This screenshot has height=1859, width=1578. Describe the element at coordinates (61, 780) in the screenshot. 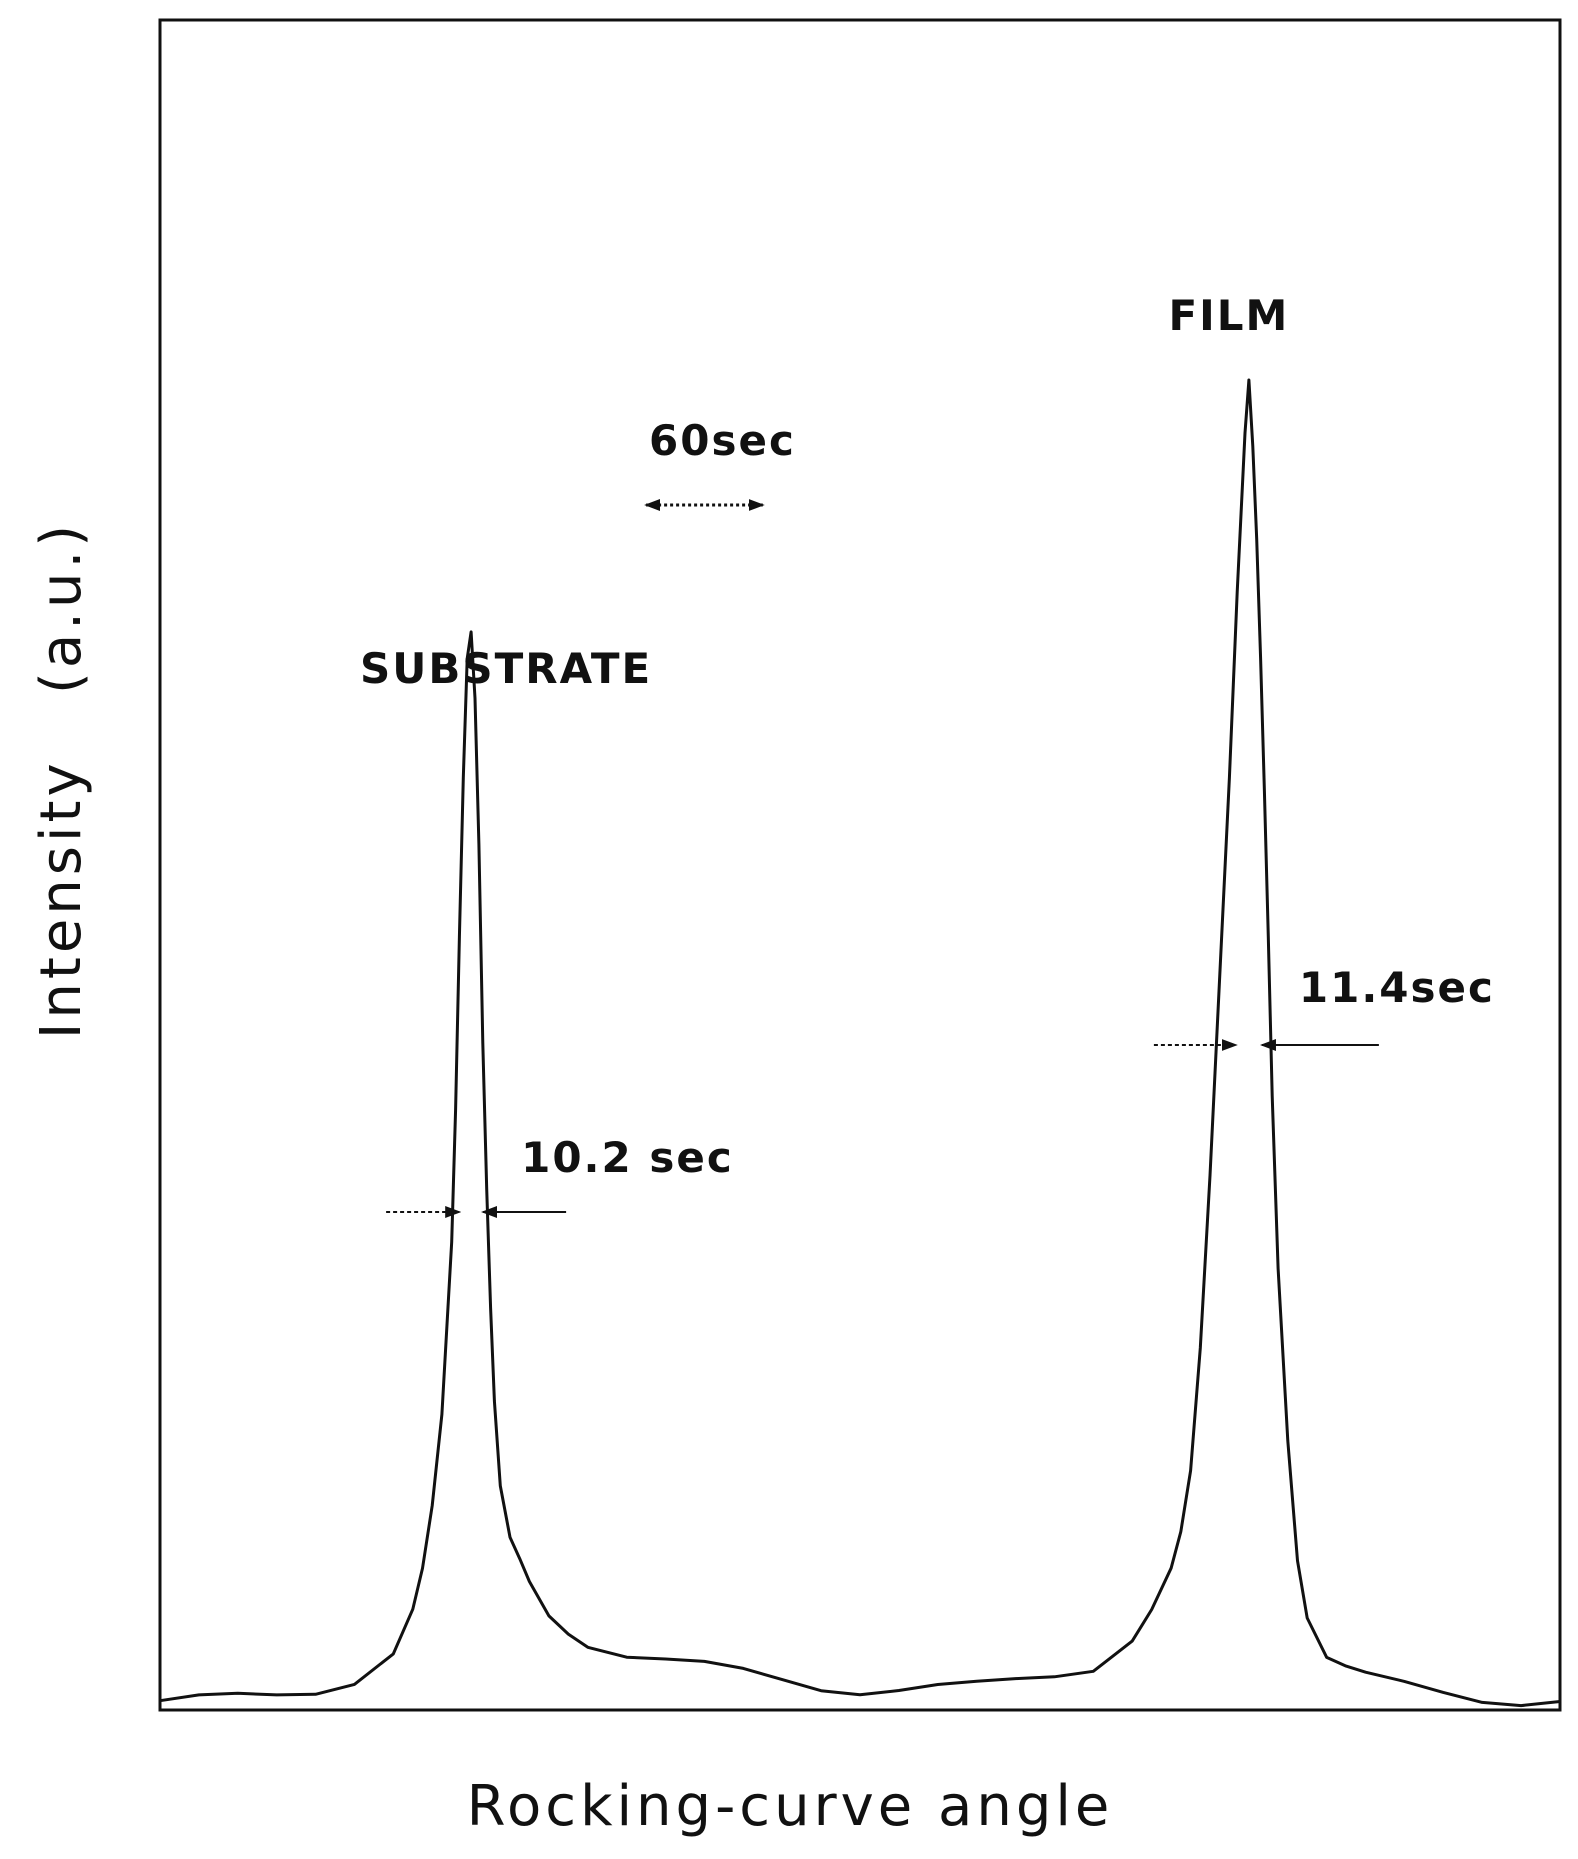

I see `y-axis-title: Intensity (a.u.)` at that location.